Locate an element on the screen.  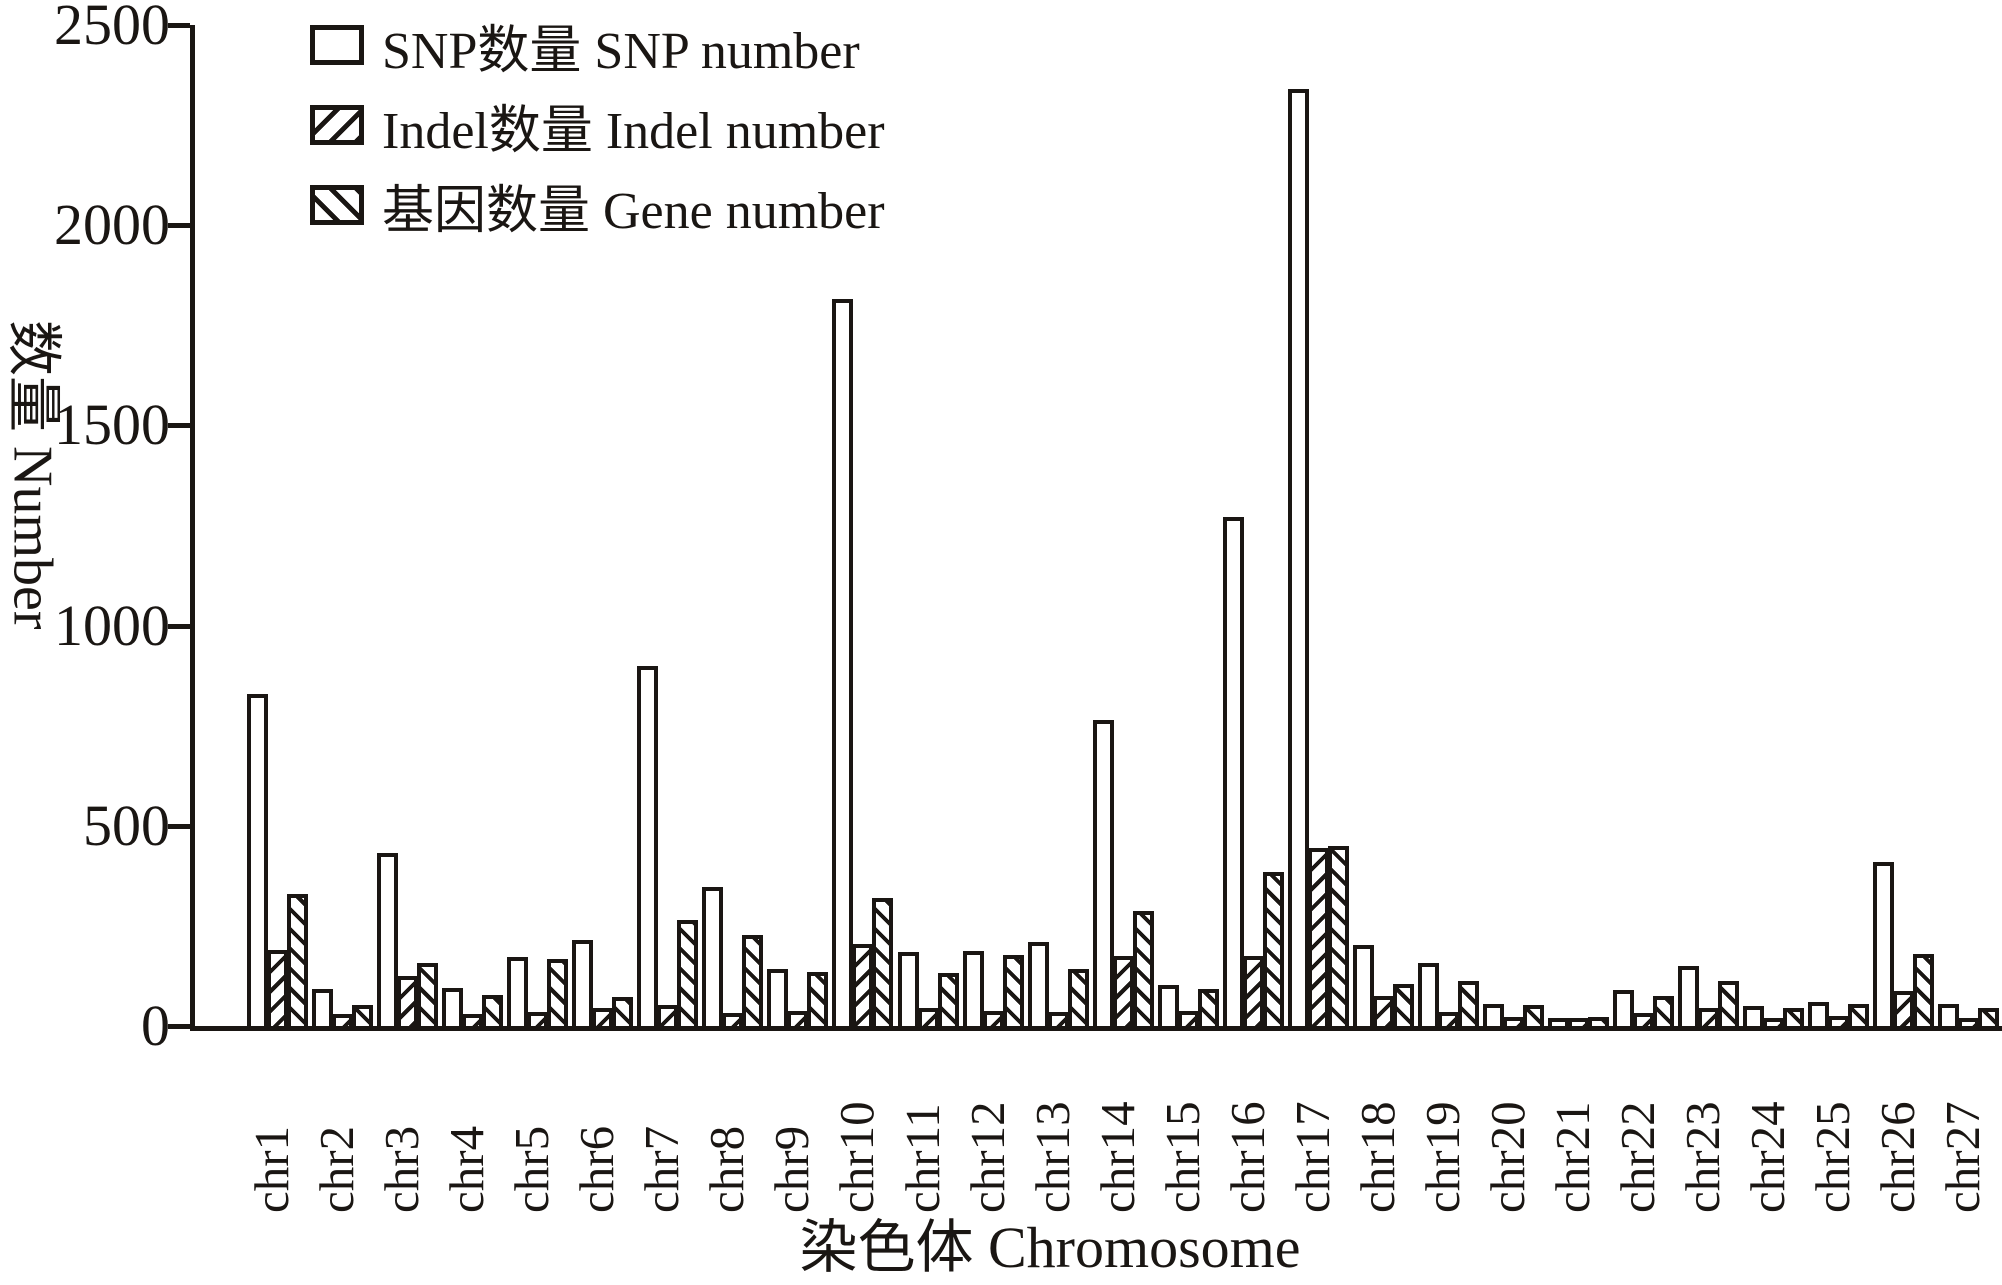
x-tick-label-chr27: chr27 is located at coordinates (1963, 1157).